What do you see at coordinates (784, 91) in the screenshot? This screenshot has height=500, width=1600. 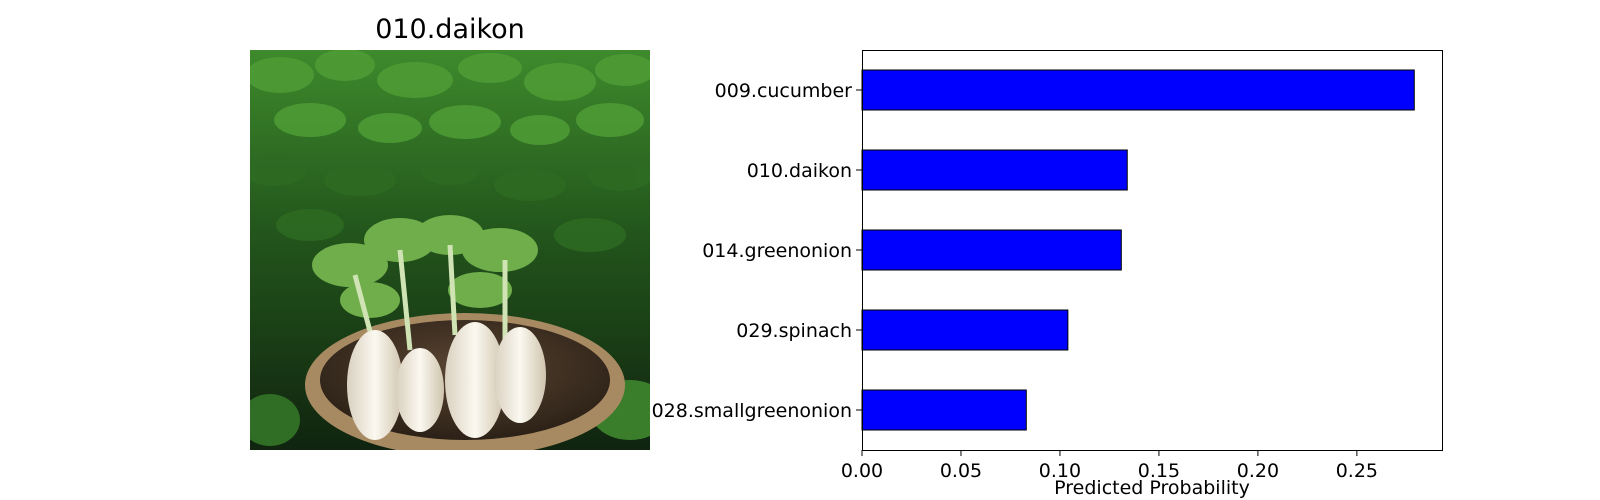 I see `y-tick-label: 009.cucumber` at bounding box center [784, 91].